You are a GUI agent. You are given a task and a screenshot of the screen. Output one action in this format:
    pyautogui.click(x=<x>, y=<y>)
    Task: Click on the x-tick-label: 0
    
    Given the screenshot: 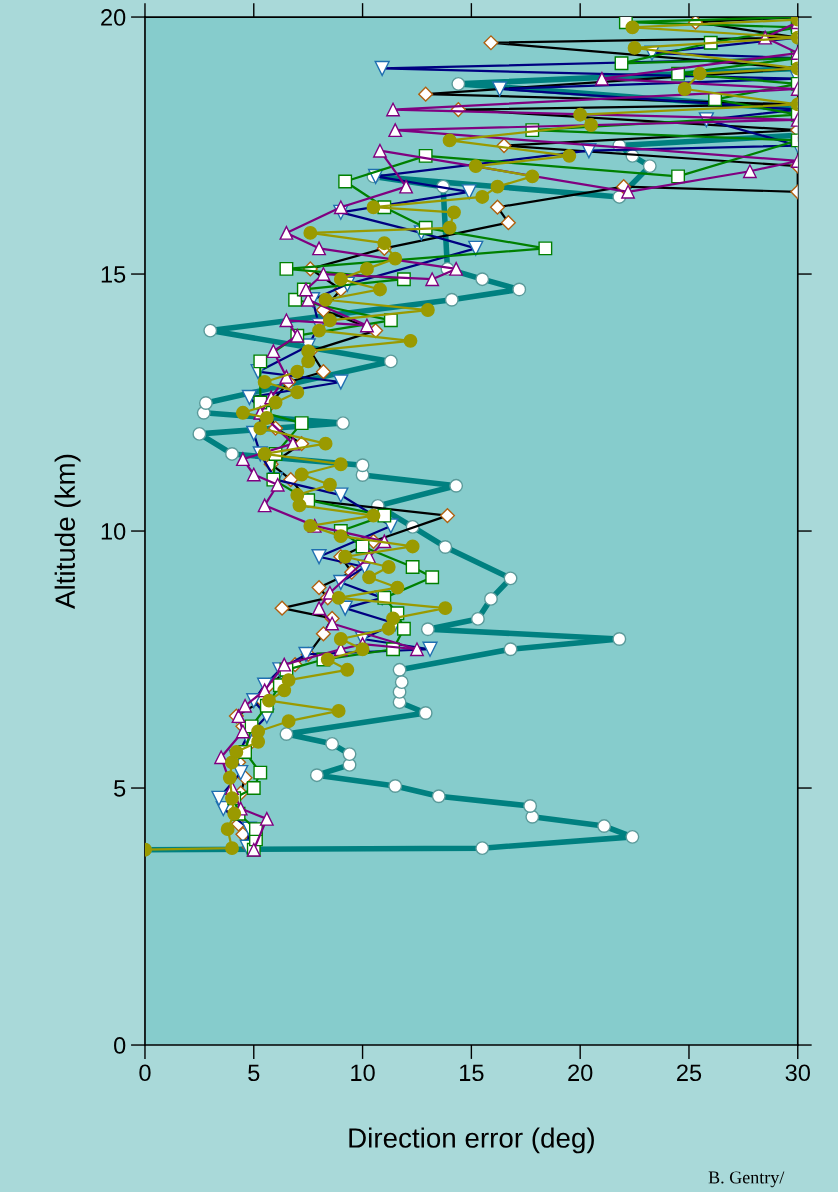 What is the action you would take?
    pyautogui.click(x=145, y=1073)
    